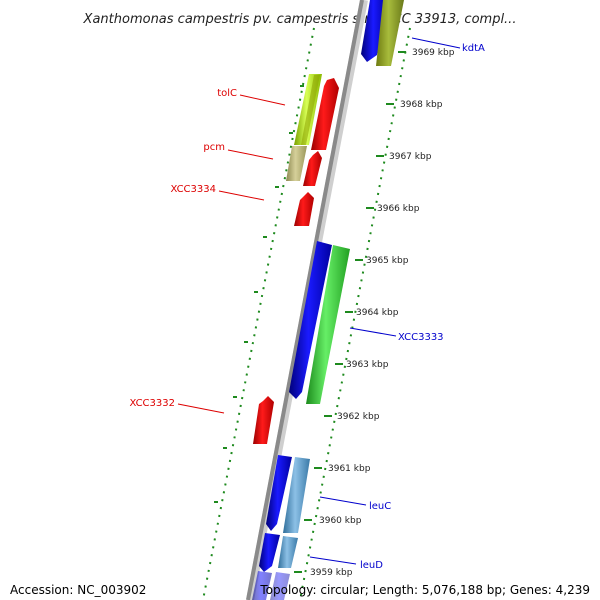 This screenshot has width=600, height=600. I want to click on gene-label: tolC, so click(227, 93).